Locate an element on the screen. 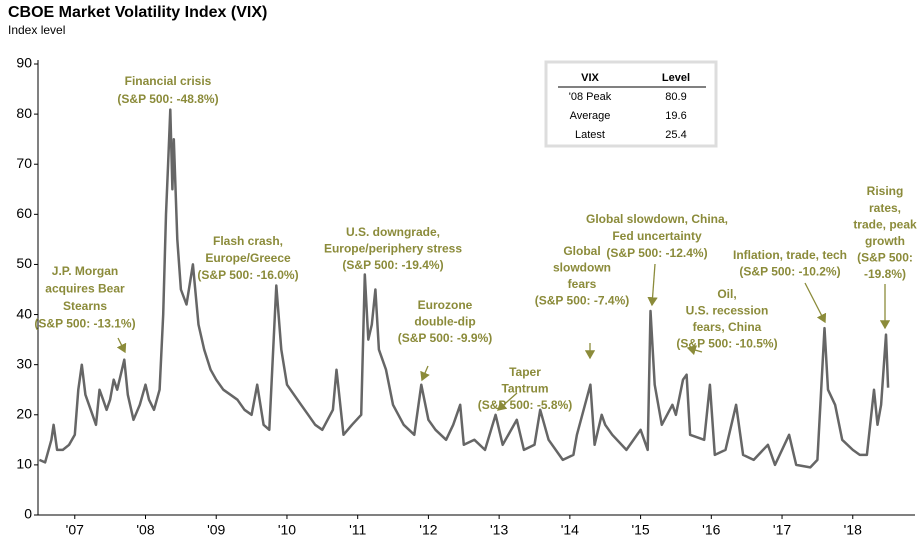  annotation-text: fears is located at coordinates (582, 284).